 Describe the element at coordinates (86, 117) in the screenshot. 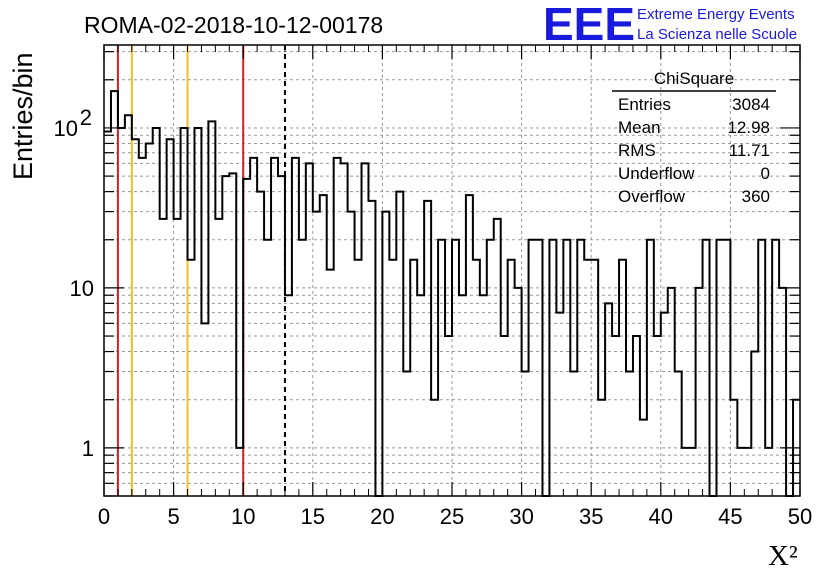

I see `y-tick-label-exponent: 2` at that location.